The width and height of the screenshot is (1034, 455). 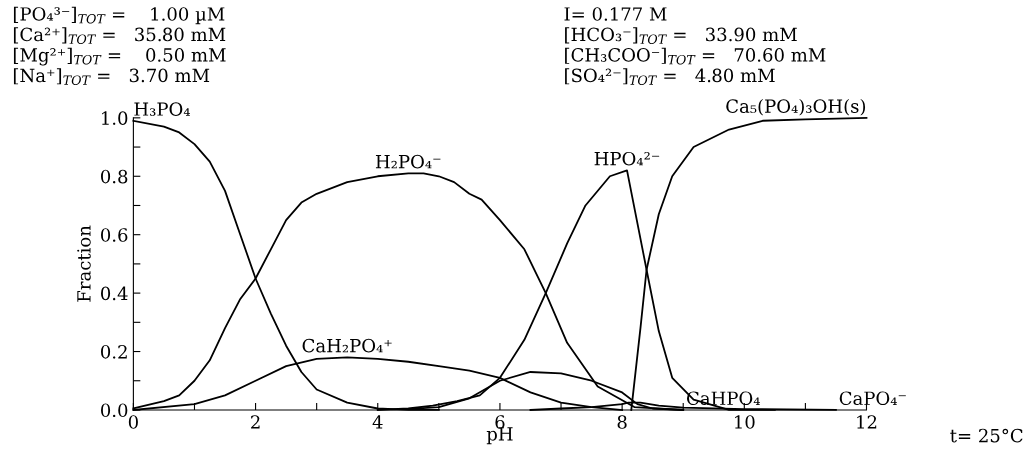 I want to click on x-tick-label: 2, so click(x=255, y=422).